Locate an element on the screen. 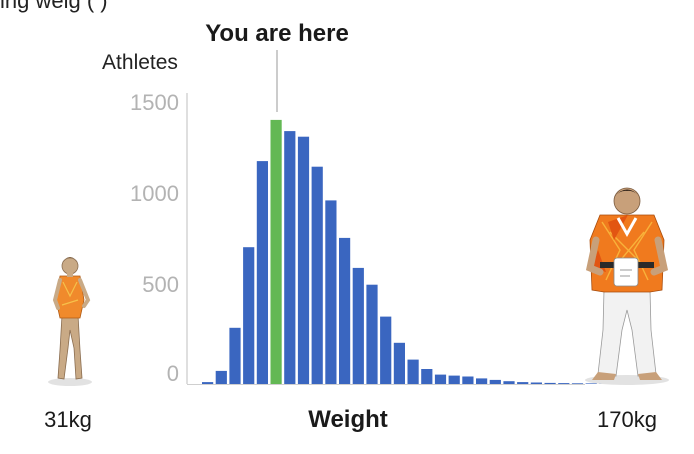  x-min-label: 31kg is located at coordinates (68, 419).